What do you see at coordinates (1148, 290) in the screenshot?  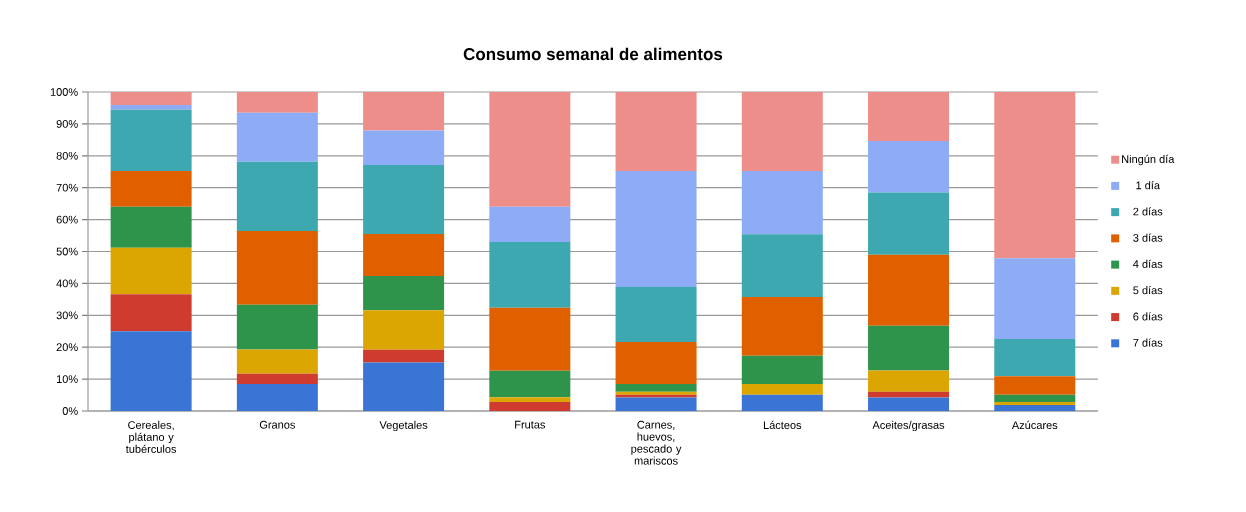 I see `legend-label: 5 días` at bounding box center [1148, 290].